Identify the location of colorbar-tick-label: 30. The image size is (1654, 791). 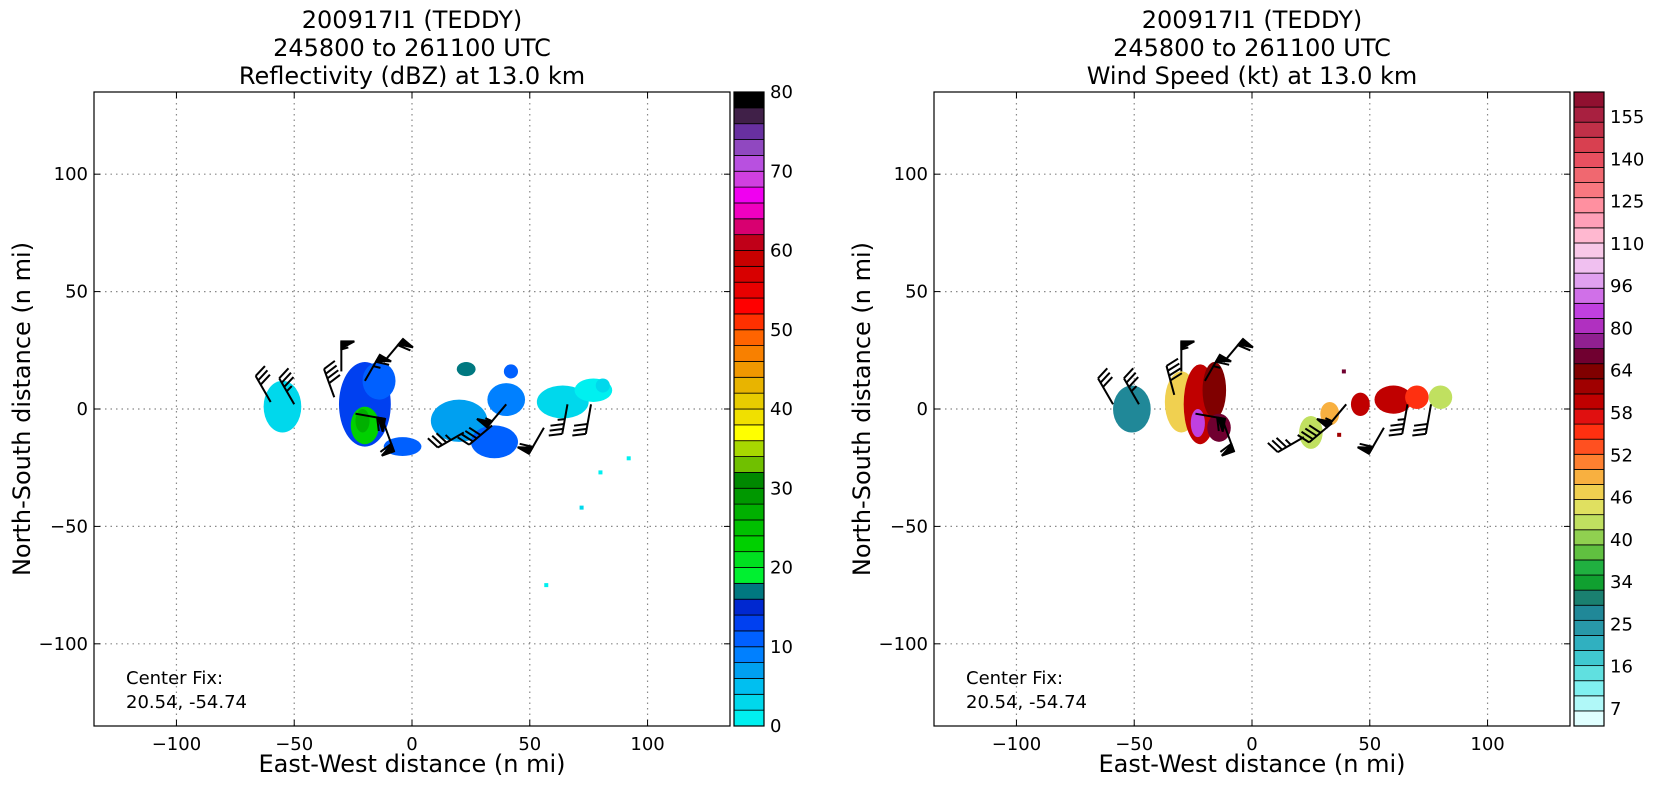
(781, 488).